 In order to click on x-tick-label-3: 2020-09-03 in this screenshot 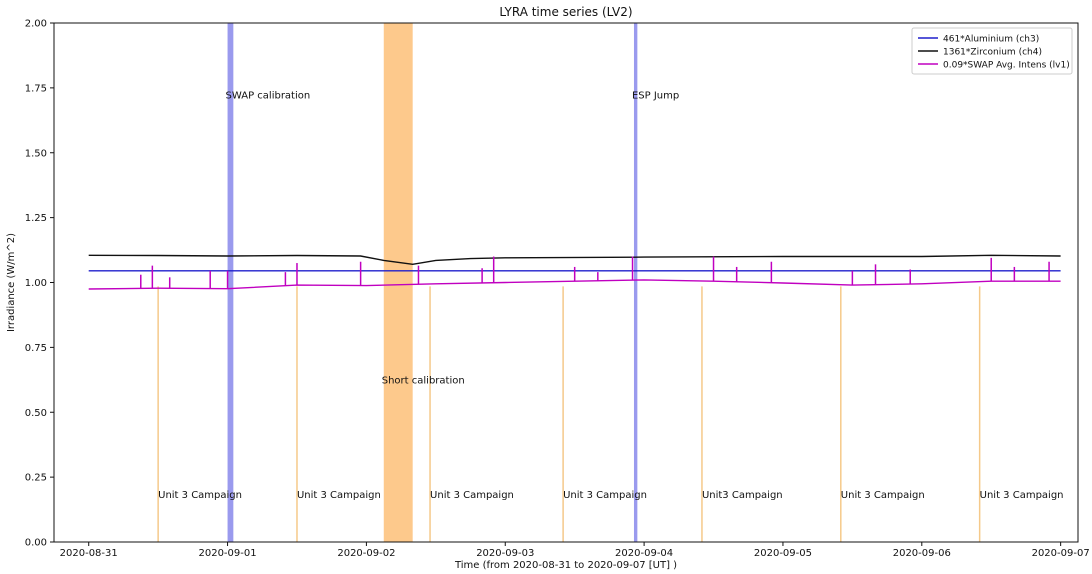, I will do `click(505, 553)`.